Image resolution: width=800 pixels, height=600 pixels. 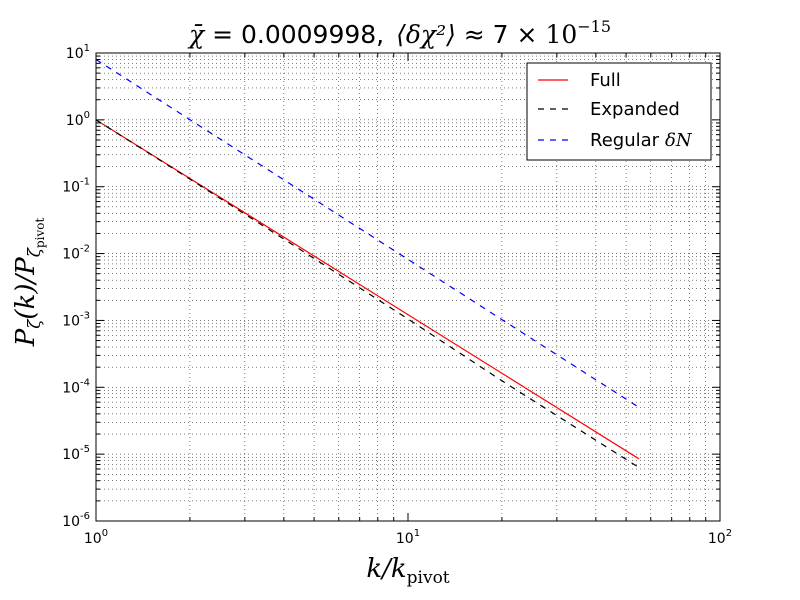 I want to click on y-tick-label: 10⁰, so click(x=78, y=119).